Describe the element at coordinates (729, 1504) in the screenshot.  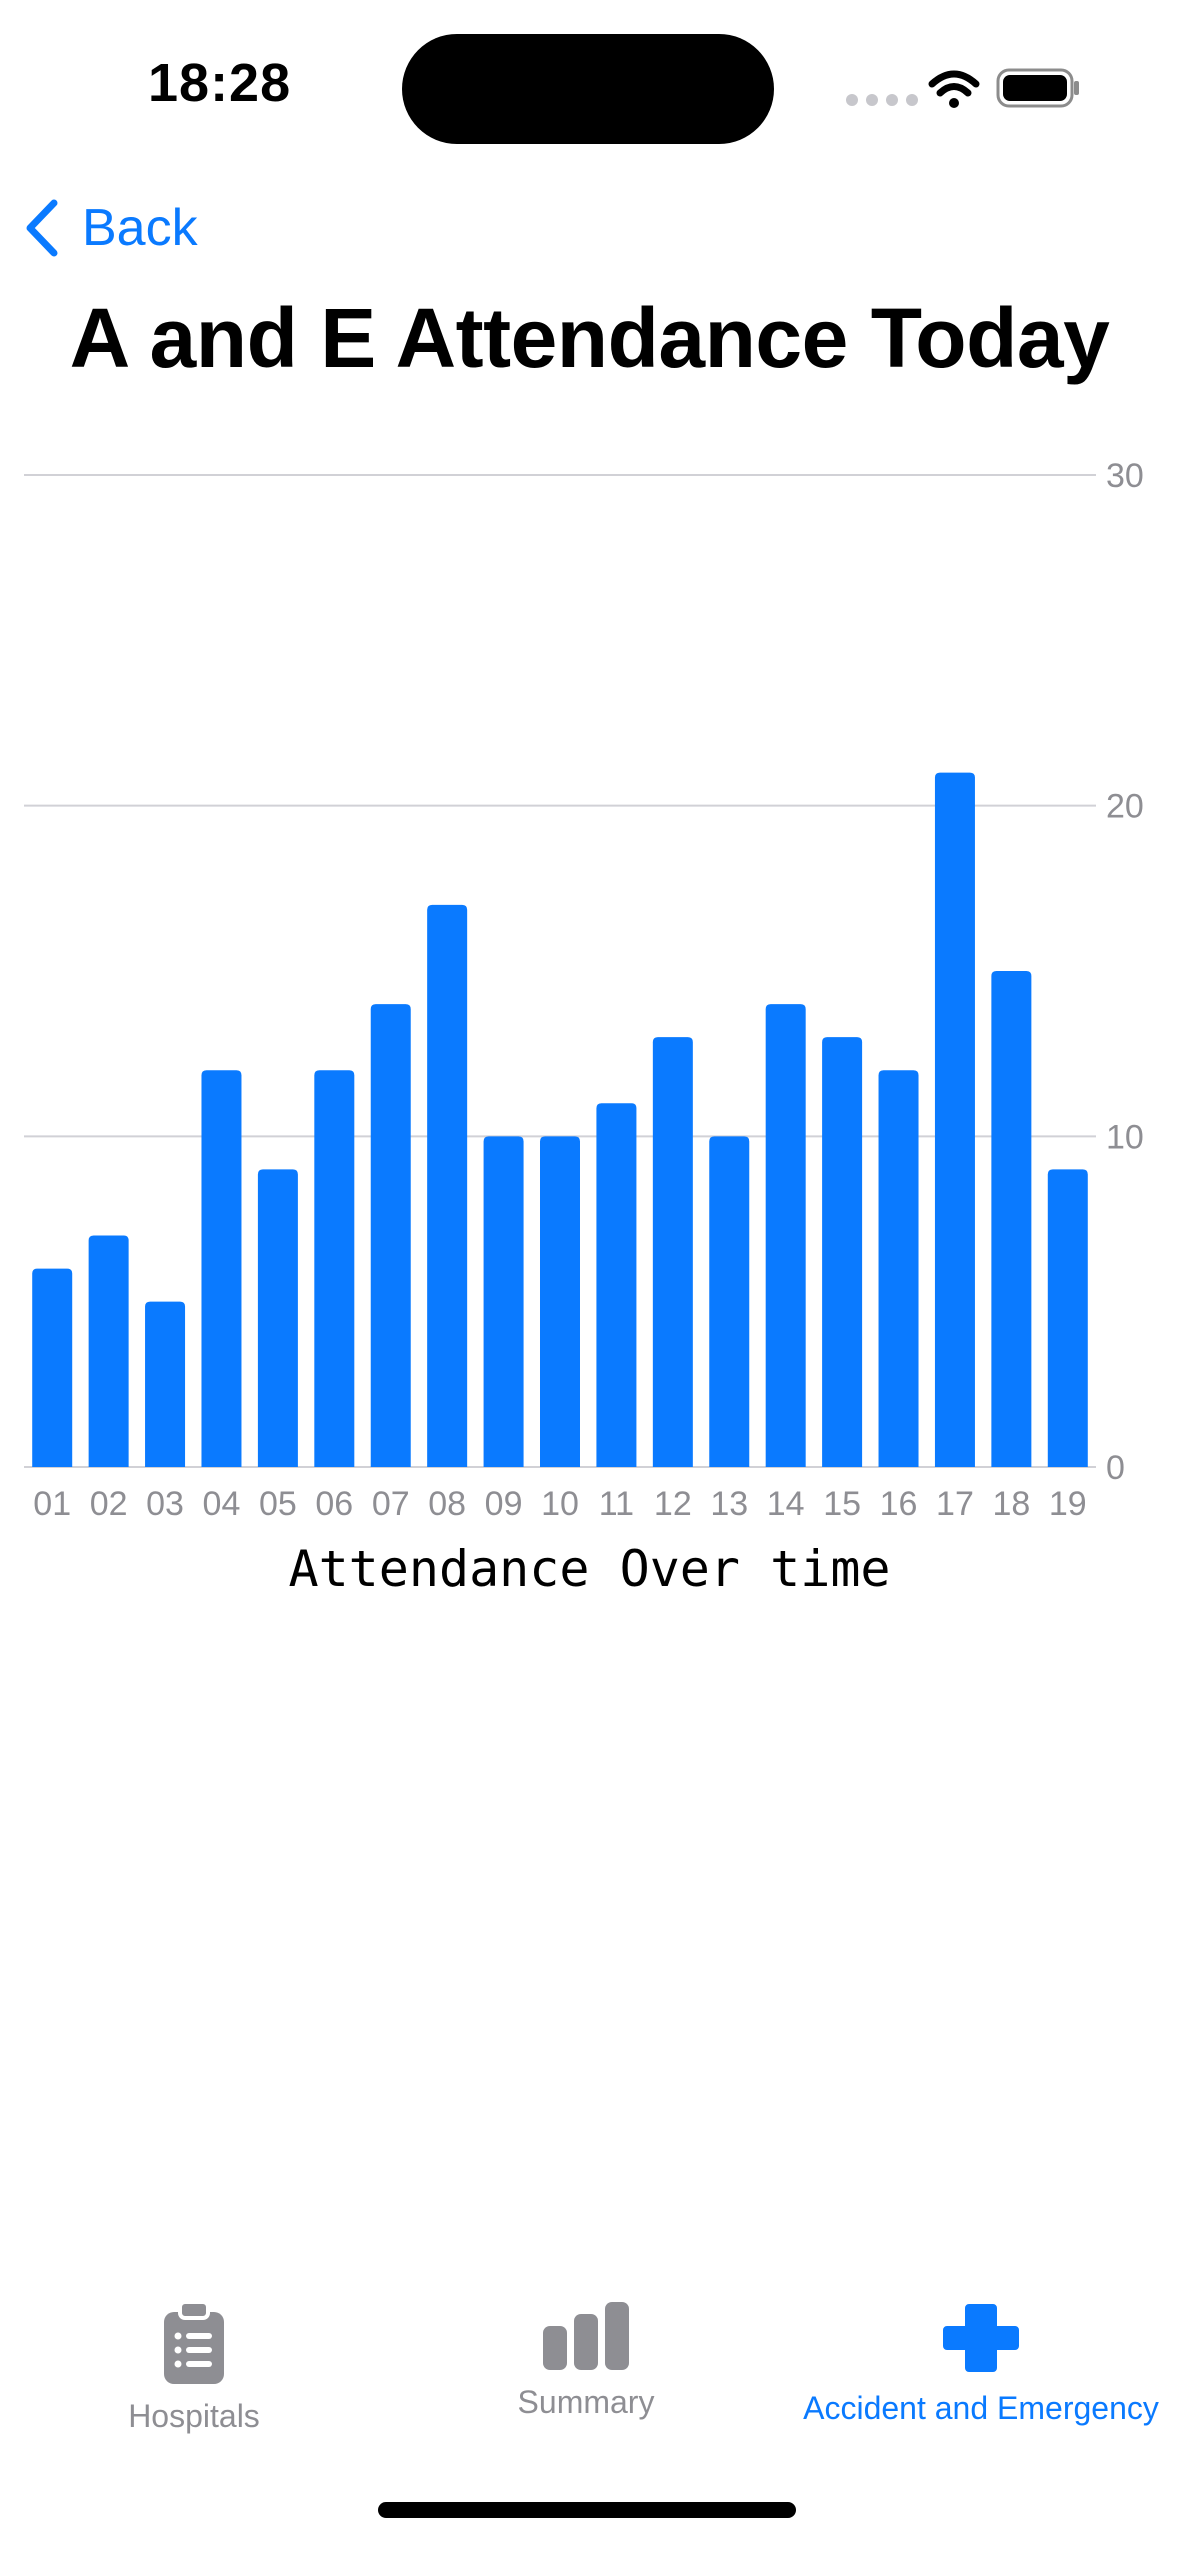
I see `x-tick-label: 13` at that location.